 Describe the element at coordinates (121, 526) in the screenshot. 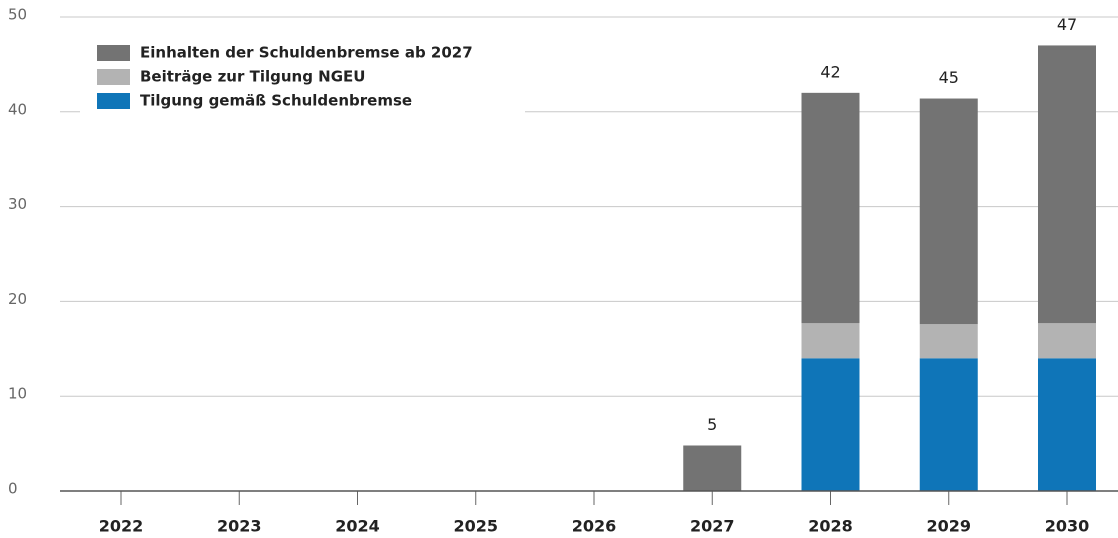

I see `x-tick-label: 2022` at that location.